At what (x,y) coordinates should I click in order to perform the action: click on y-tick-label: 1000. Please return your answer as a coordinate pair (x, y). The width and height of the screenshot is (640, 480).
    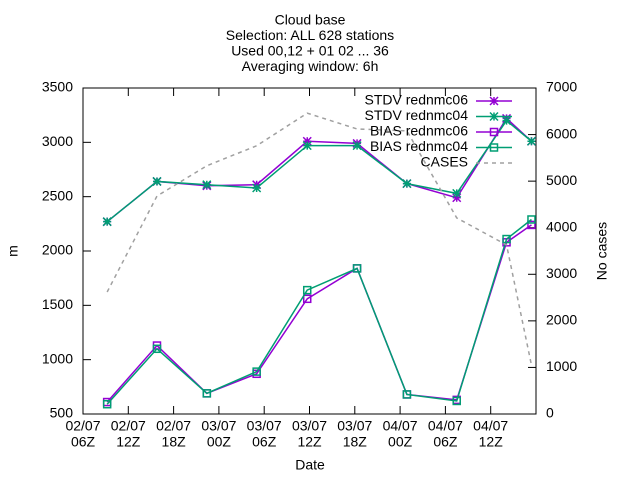
    Looking at the image, I should click on (57, 358).